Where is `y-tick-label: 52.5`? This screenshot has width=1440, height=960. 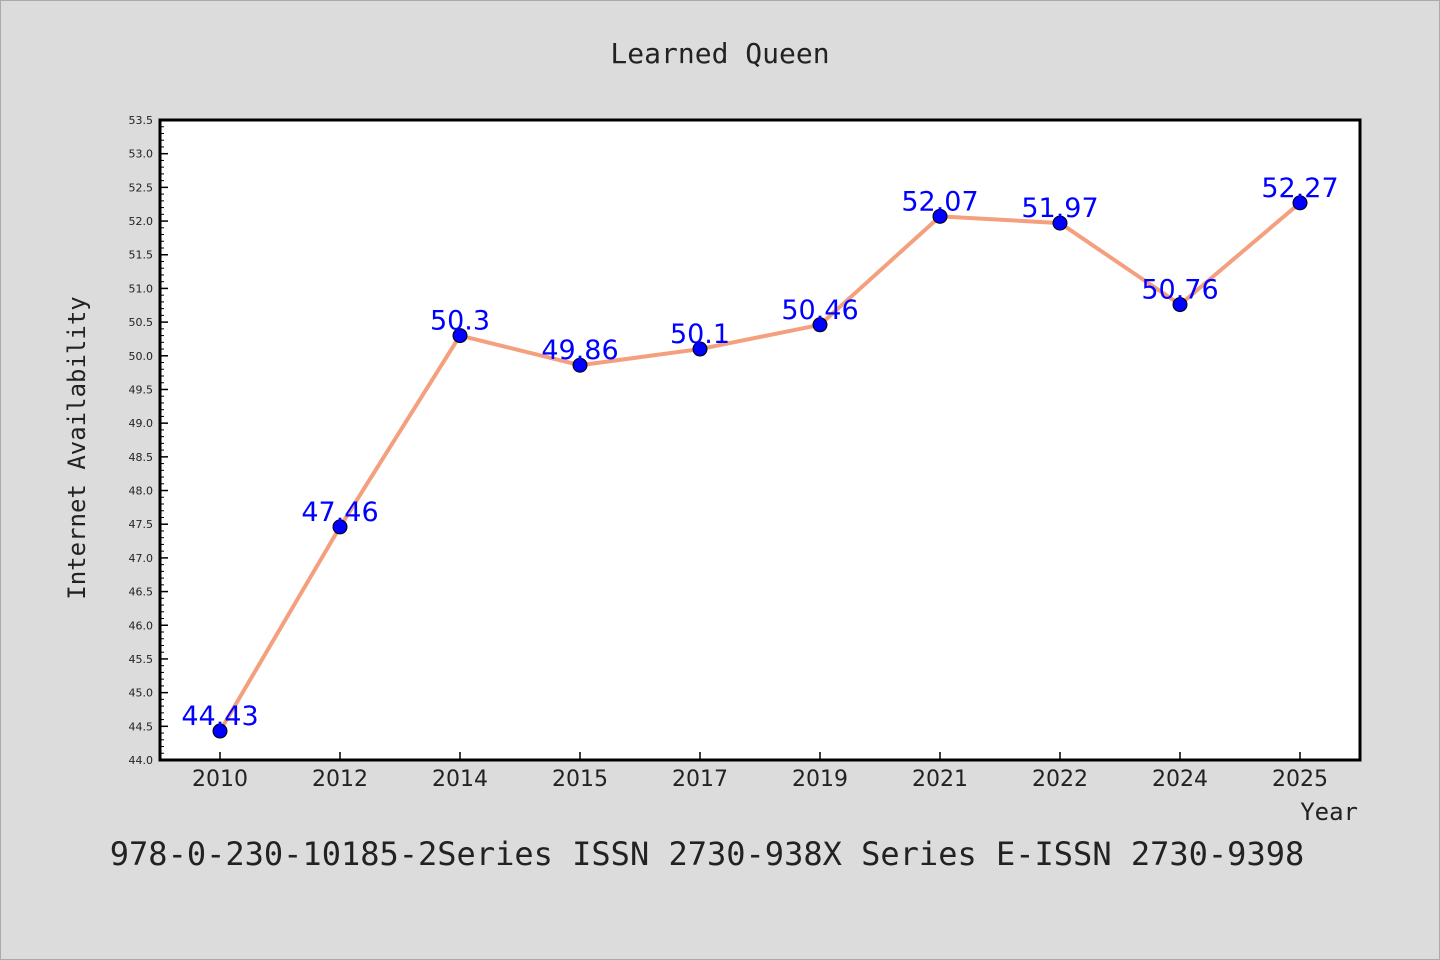 y-tick-label: 52.5 is located at coordinates (141, 187).